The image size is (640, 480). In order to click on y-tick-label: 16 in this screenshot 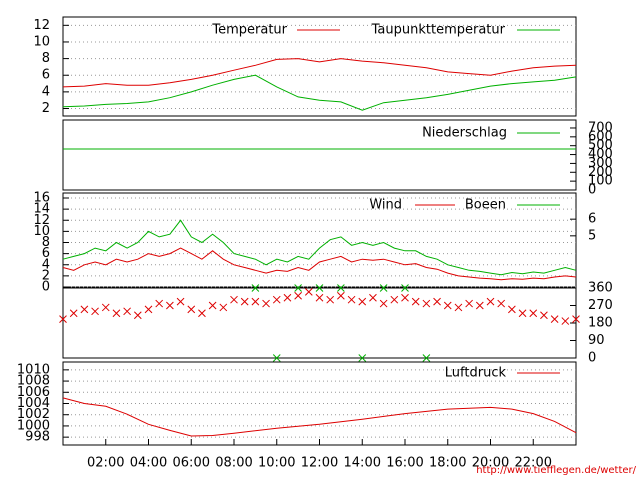, I will do `click(41, 198)`.